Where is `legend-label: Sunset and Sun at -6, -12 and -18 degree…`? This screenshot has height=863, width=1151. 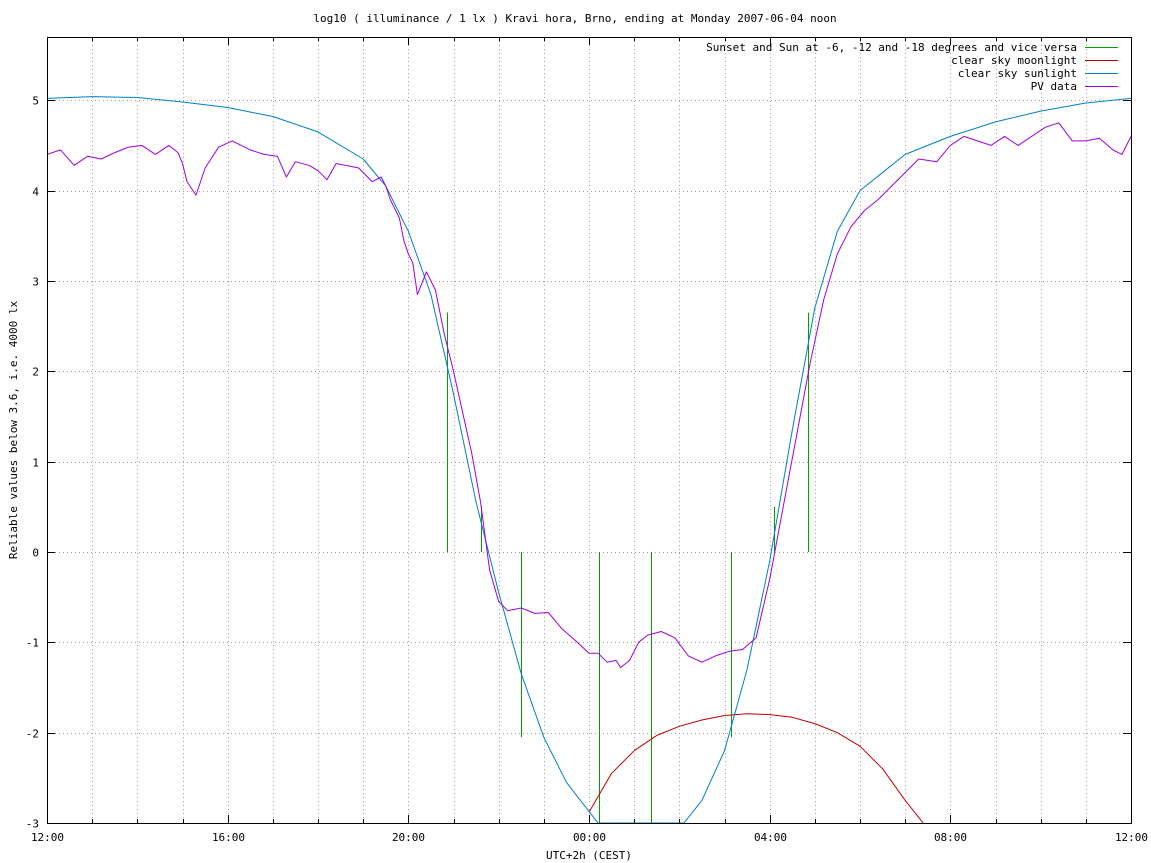 legend-label: Sunset and Sun at -6, -12 and -18 degree… is located at coordinates (891, 47).